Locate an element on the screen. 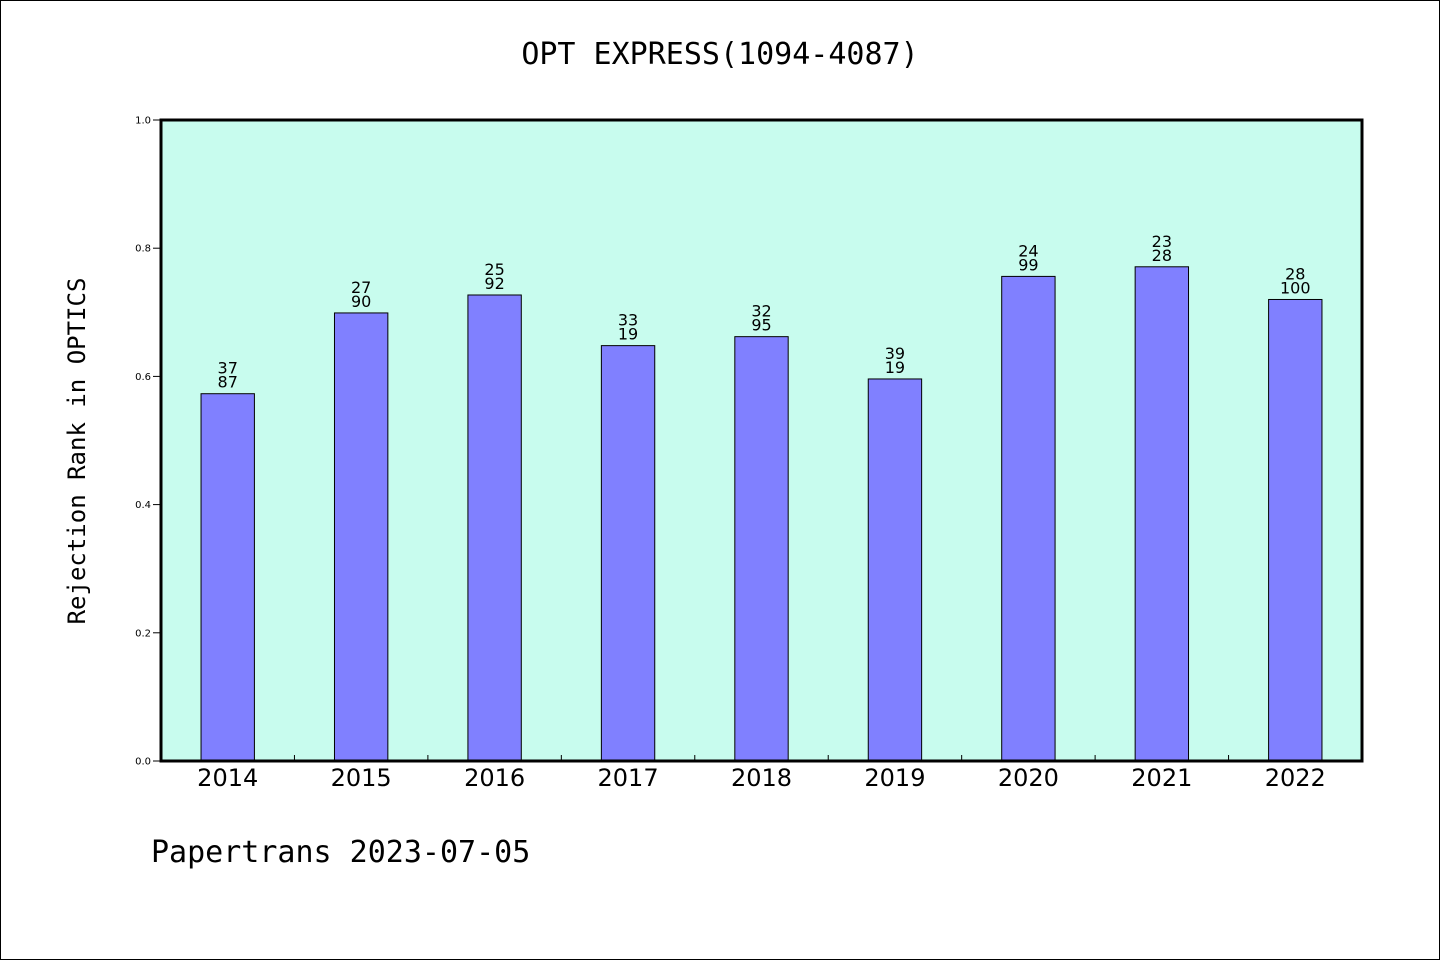  bar-2016 is located at coordinates (494, 528).